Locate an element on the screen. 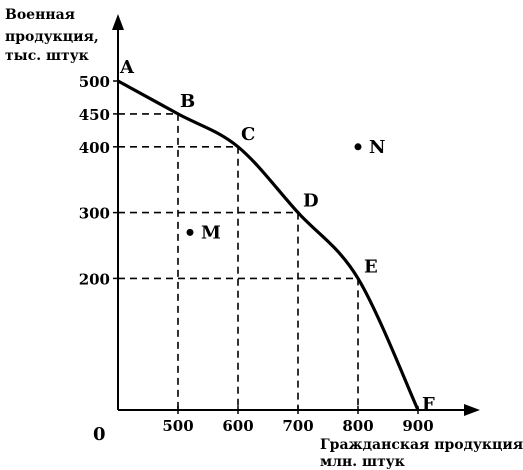 The image size is (523, 470). point-marker-m is located at coordinates (190, 232).